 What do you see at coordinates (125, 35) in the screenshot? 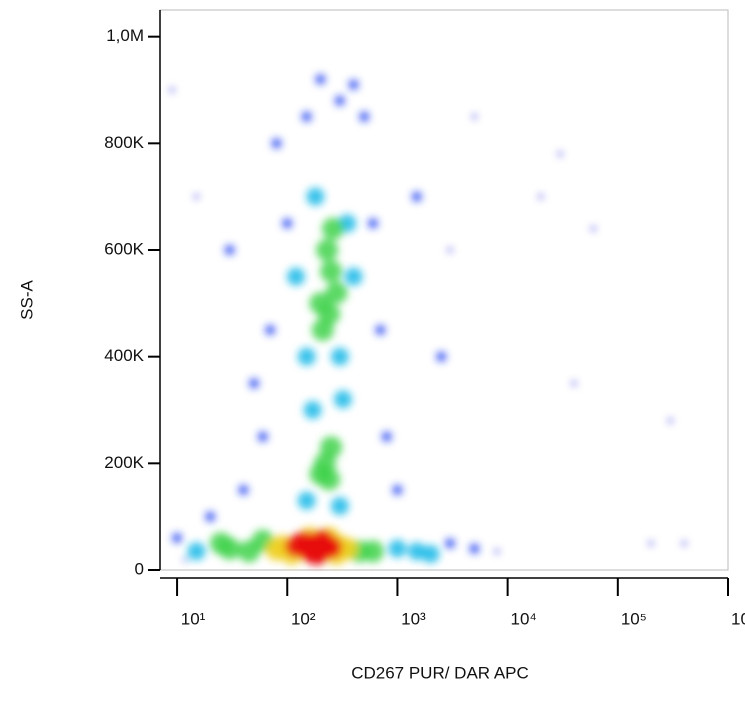
I see `y-tick-label: 1,0M` at bounding box center [125, 35].